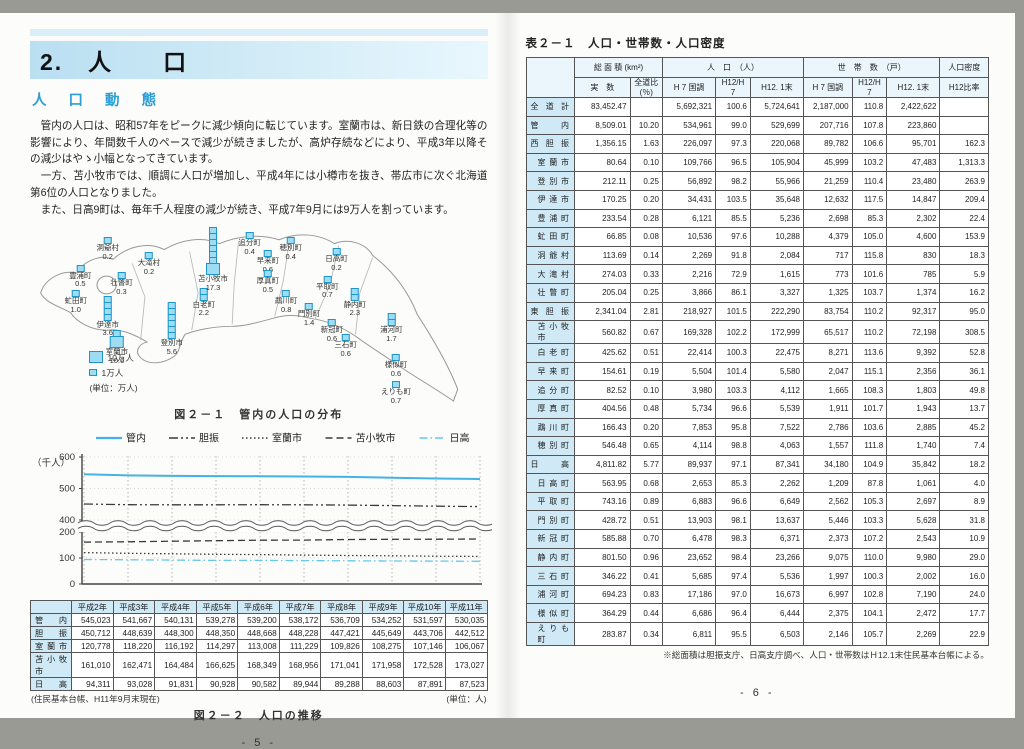  What do you see at coordinates (828, 199) in the screenshot?
I see `table-cell: 12,632` at bounding box center [828, 199].